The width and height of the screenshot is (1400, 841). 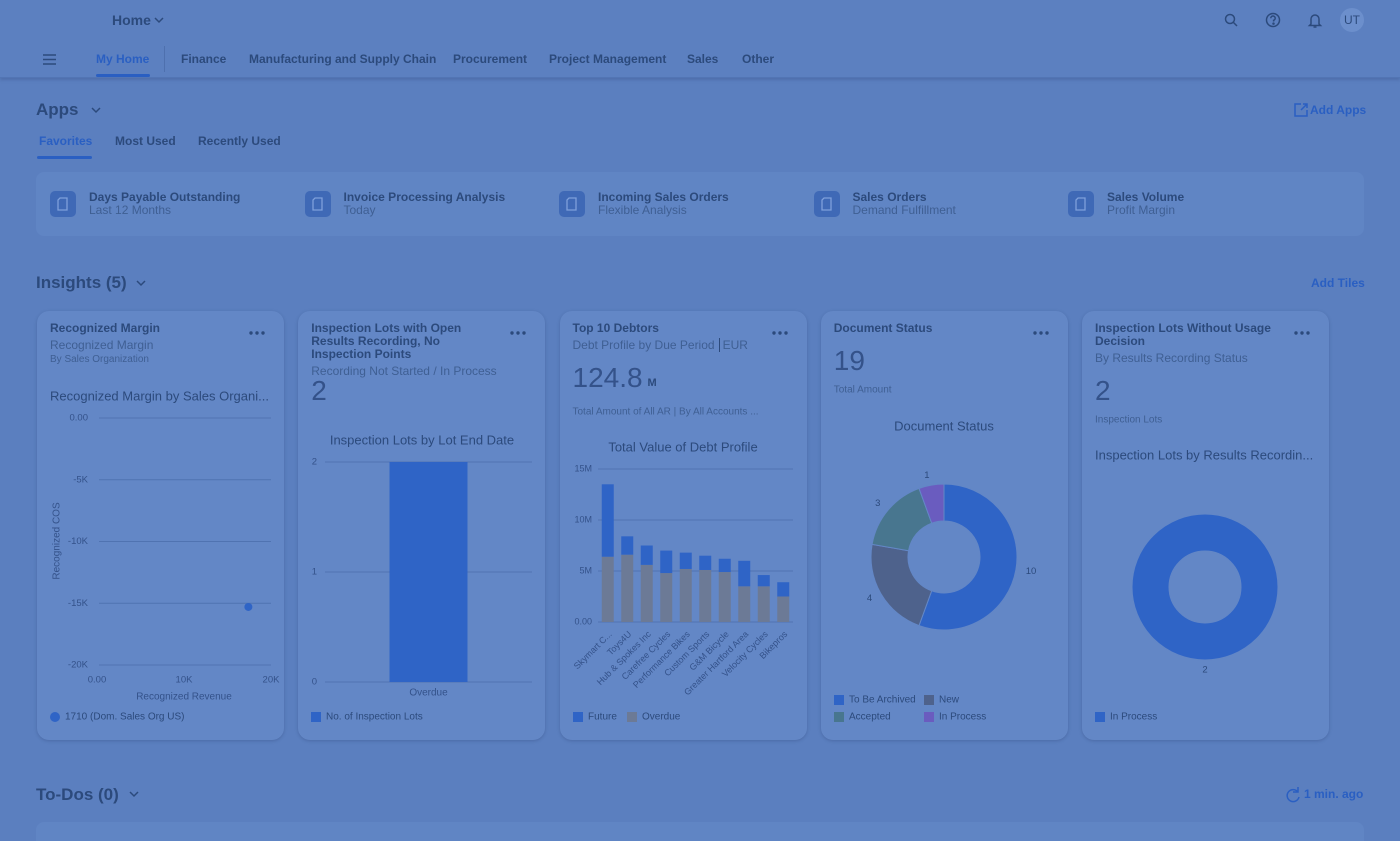 What do you see at coordinates (1231, 20) in the screenshot?
I see `search-icon` at bounding box center [1231, 20].